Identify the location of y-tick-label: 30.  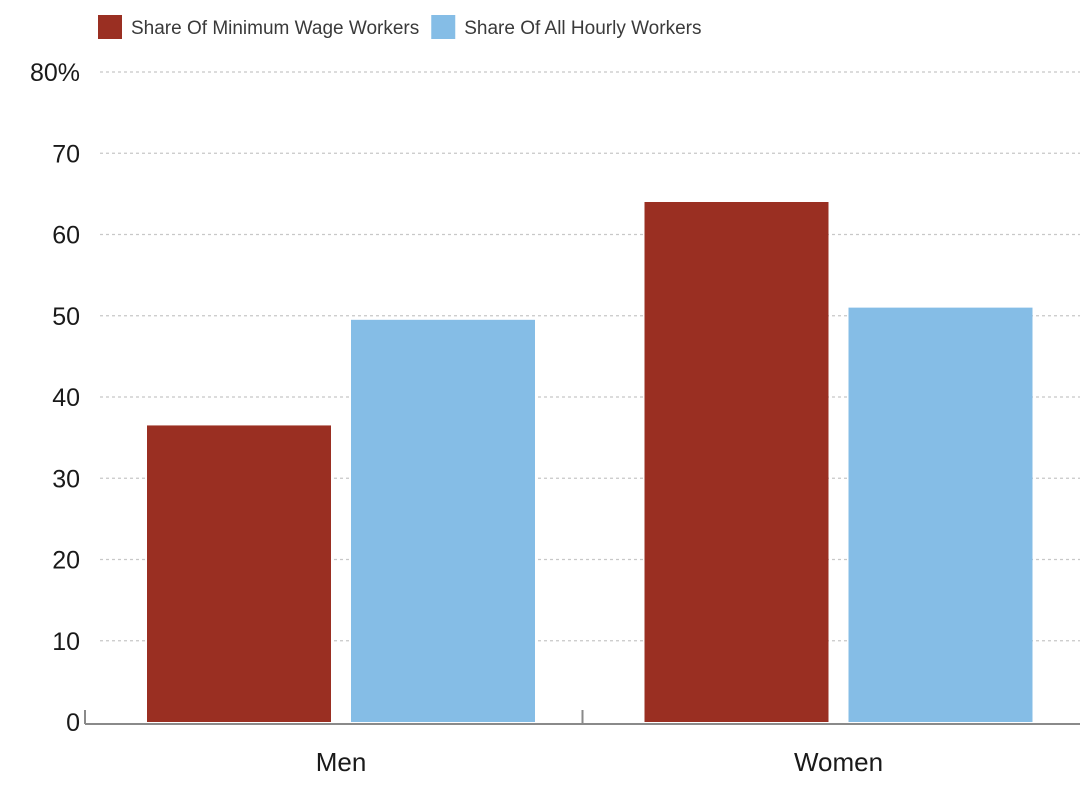
(66, 479).